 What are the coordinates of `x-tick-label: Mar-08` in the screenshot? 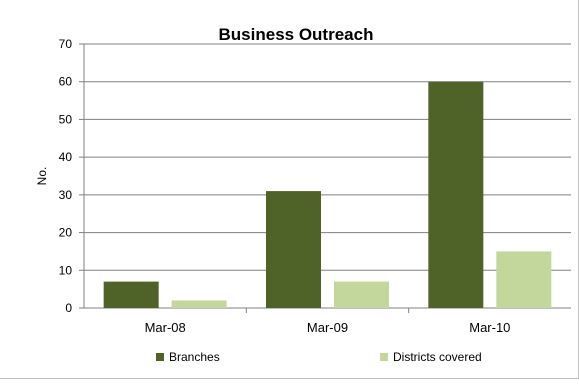 It's located at (165, 327).